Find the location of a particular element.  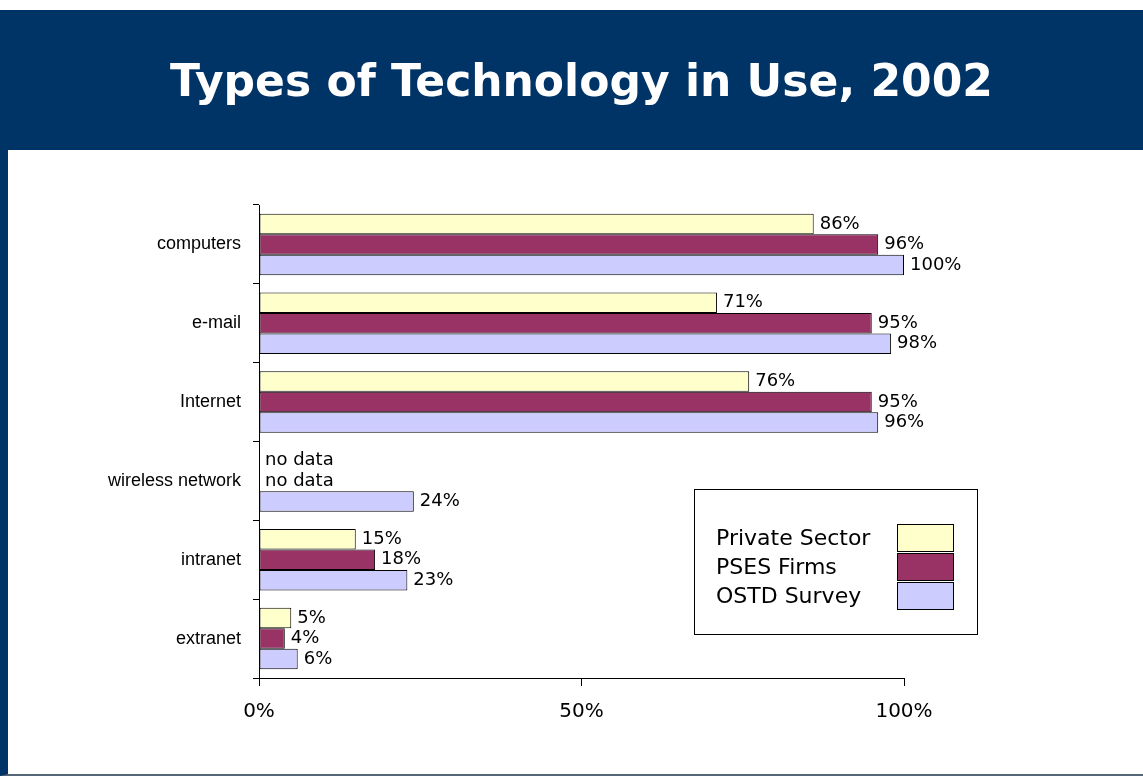

y-tick-label: Internet is located at coordinates (210, 401).